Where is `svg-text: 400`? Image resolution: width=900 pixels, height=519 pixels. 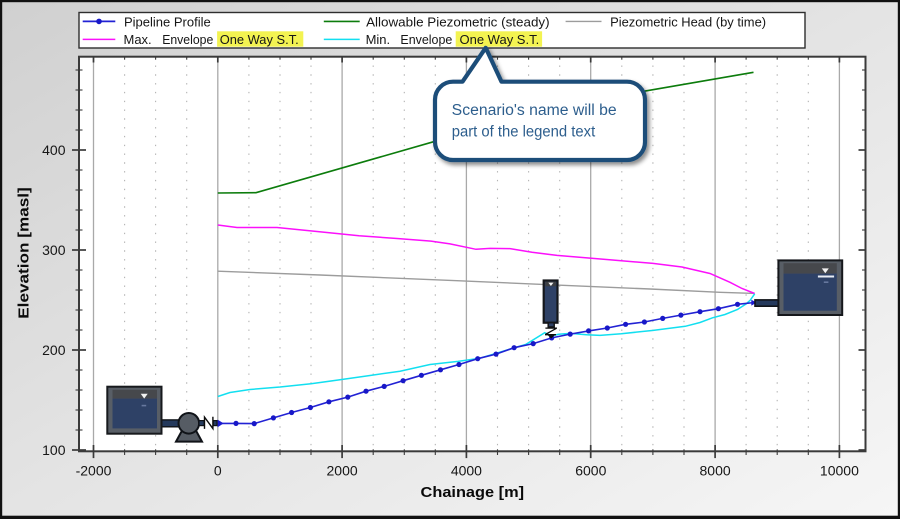
svg-text: 400 is located at coordinates (54, 150).